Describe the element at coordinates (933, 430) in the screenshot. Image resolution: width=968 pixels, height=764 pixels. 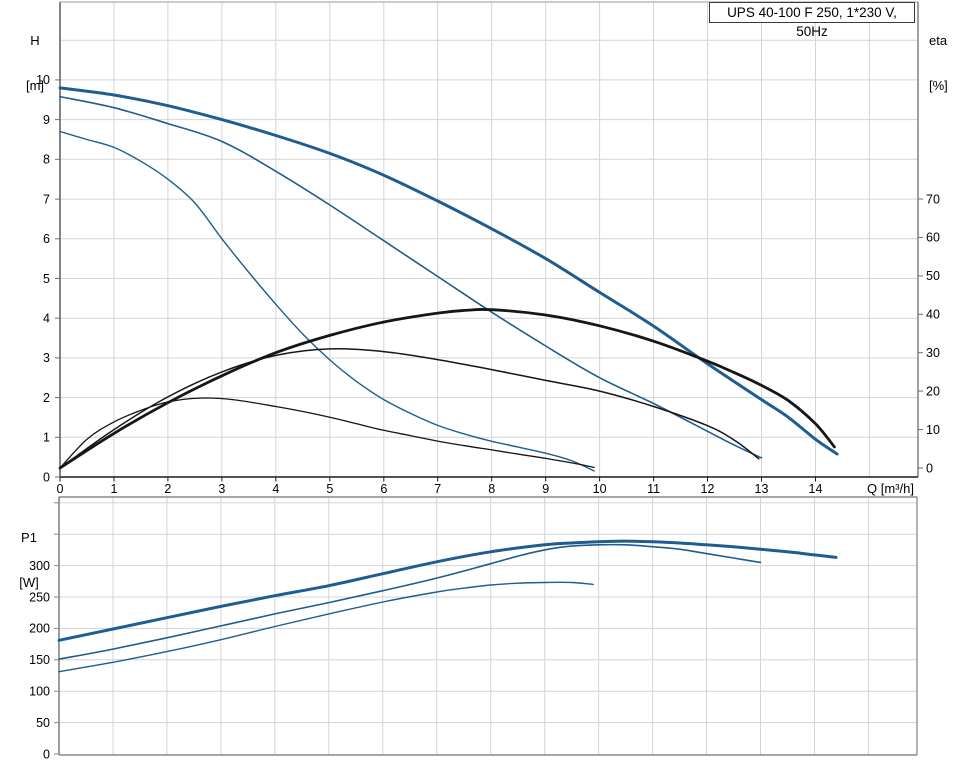
I see `eta-tick-label: 10` at that location.